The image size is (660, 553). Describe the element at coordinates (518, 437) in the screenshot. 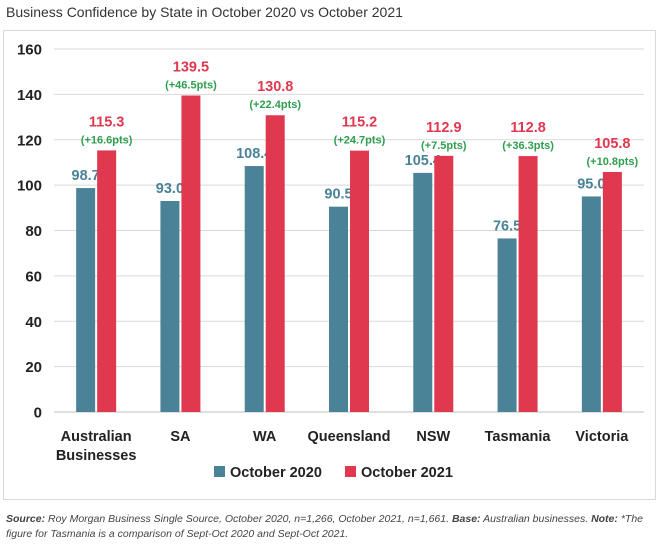

I see `x-tick-label: Tasmania` at that location.